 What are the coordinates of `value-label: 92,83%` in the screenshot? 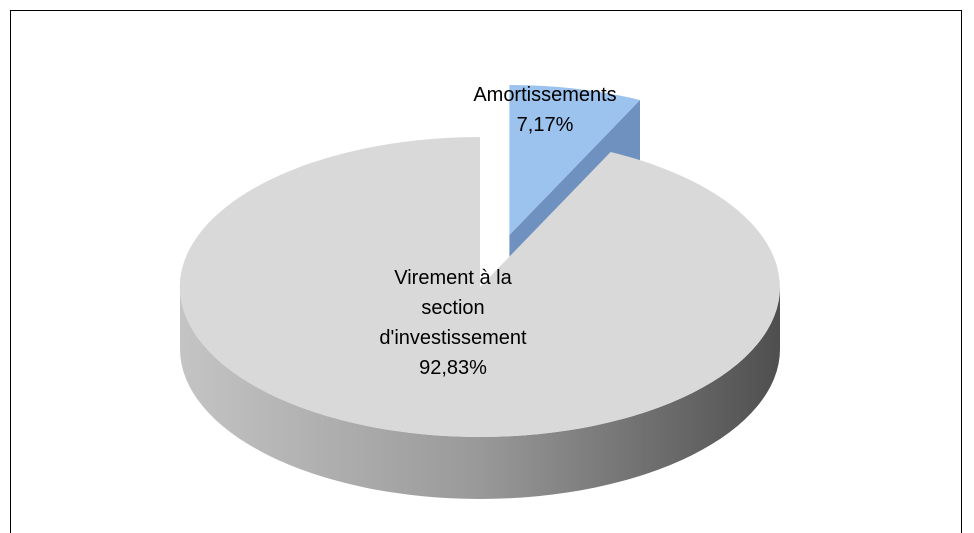 It's located at (453, 368).